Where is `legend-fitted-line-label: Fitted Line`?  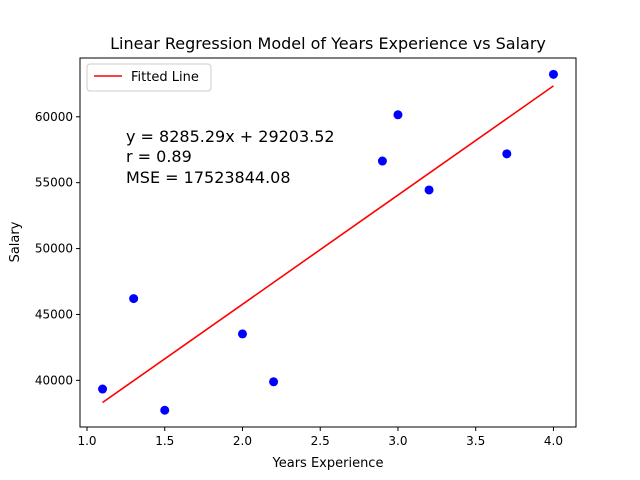 legend-fitted-line-label: Fitted Line is located at coordinates (165, 77).